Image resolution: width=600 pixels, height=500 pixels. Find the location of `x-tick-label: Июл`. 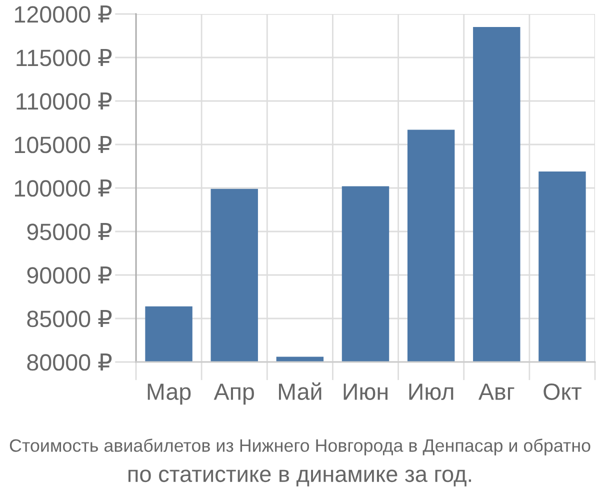

x-tick-label: Июл is located at coordinates (431, 392).